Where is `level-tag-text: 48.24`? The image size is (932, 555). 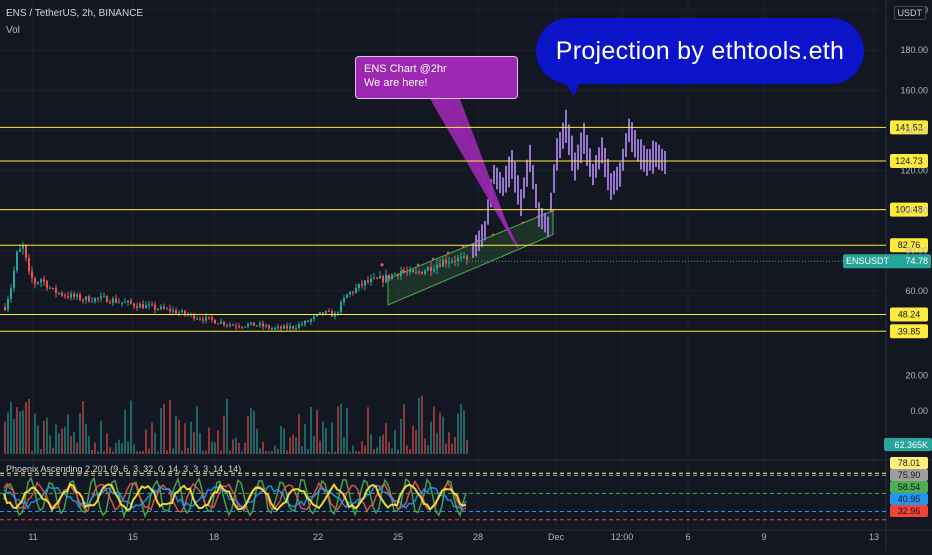
level-tag-text: 48.24 is located at coordinates (909, 314).